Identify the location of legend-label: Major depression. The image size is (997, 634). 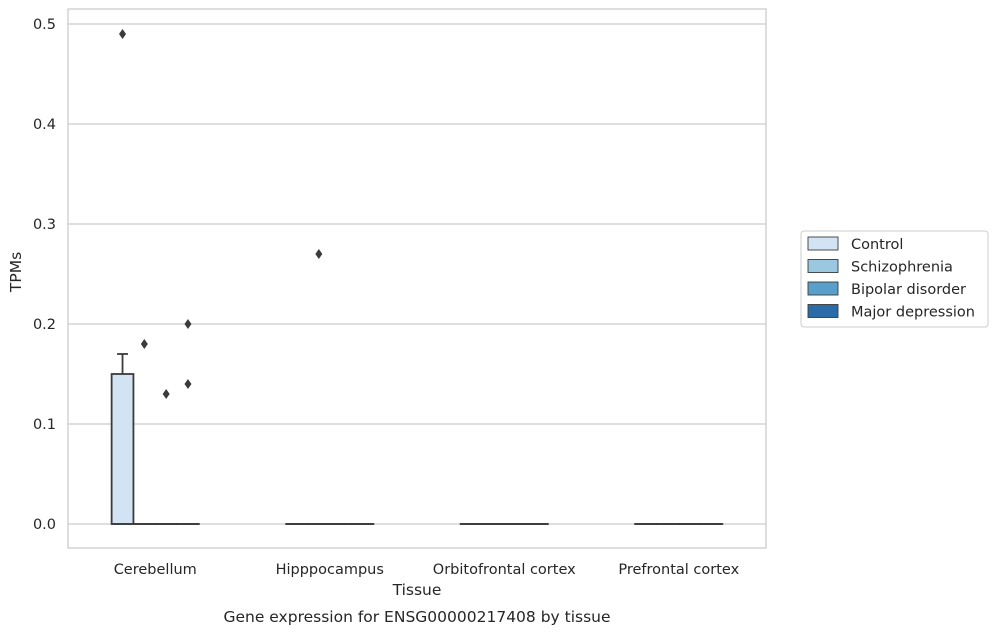
(913, 313).